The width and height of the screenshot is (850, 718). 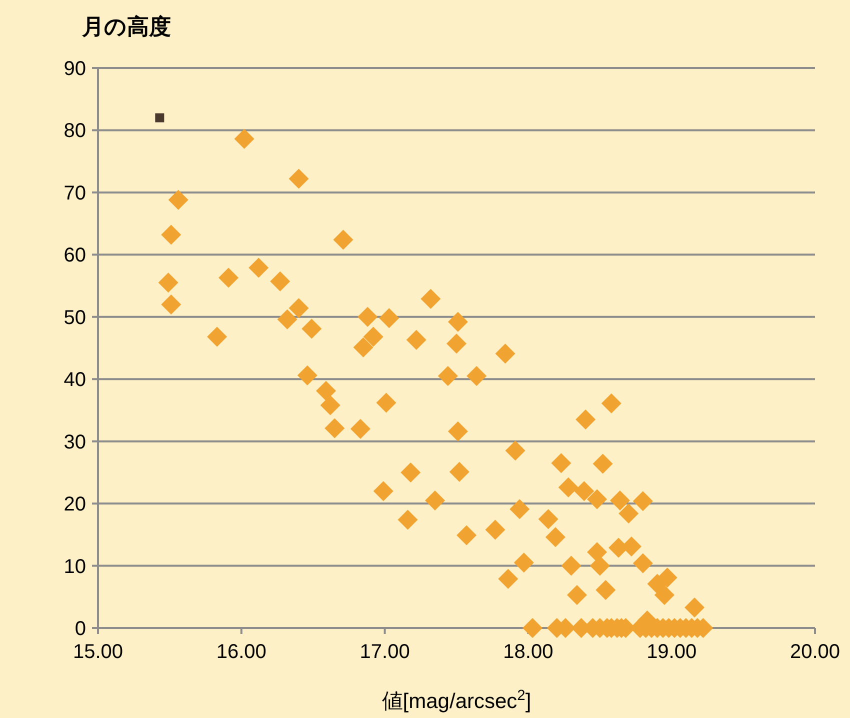 What do you see at coordinates (528, 652) in the screenshot?
I see `x-tick-label: 18.00` at bounding box center [528, 652].